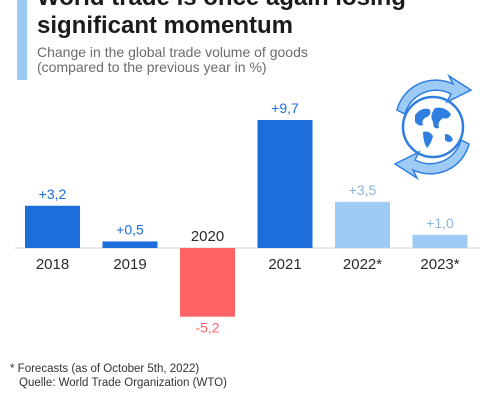 The width and height of the screenshot is (495, 400). I want to click on tick-label-2023*: 2023*, so click(439, 264).